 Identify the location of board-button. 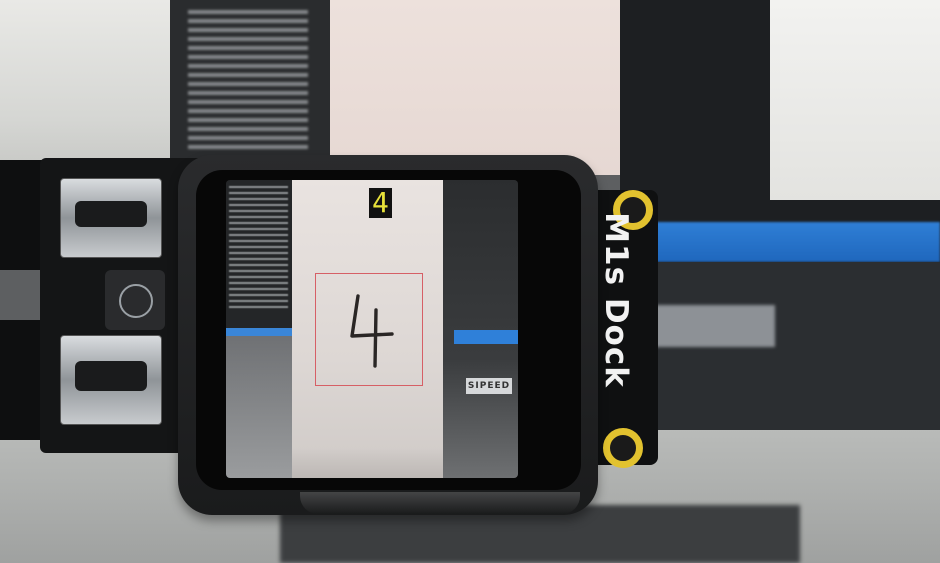
(135, 300).